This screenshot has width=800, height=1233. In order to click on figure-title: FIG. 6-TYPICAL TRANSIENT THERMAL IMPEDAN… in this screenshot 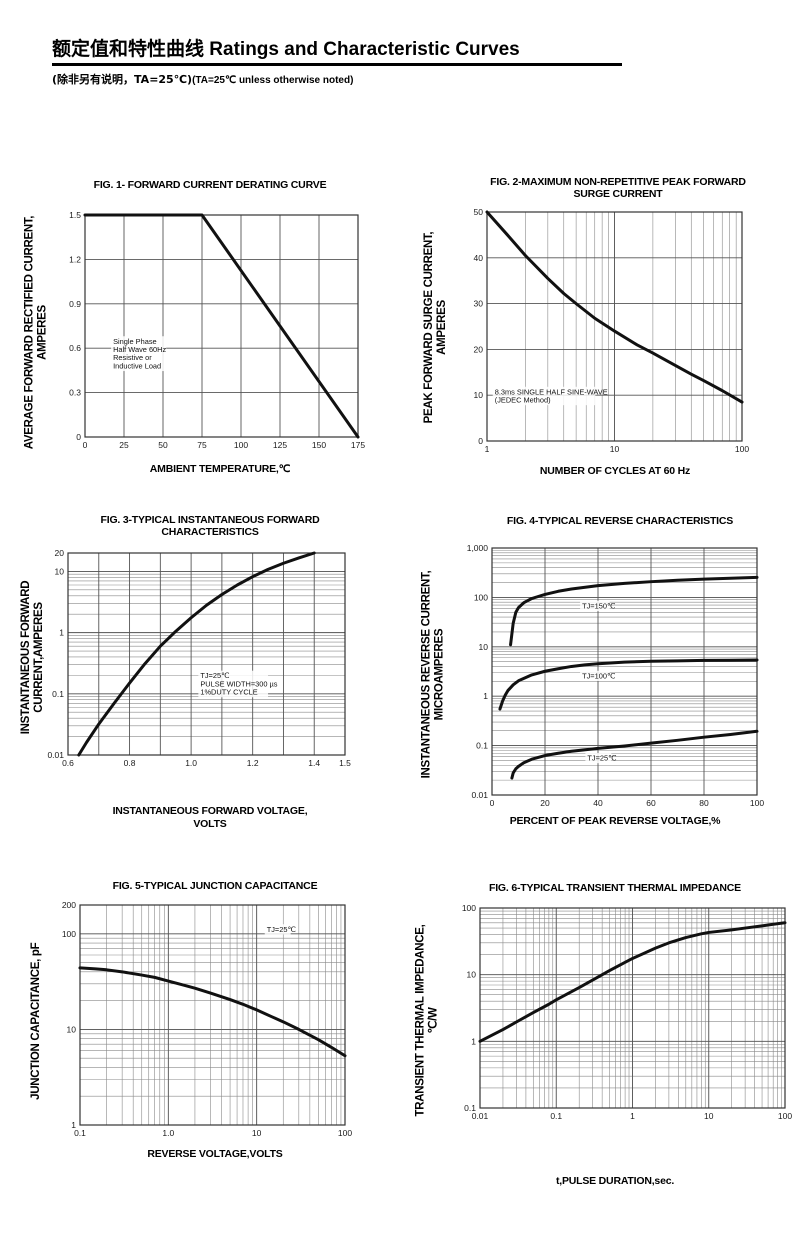, I will do `click(615, 888)`.